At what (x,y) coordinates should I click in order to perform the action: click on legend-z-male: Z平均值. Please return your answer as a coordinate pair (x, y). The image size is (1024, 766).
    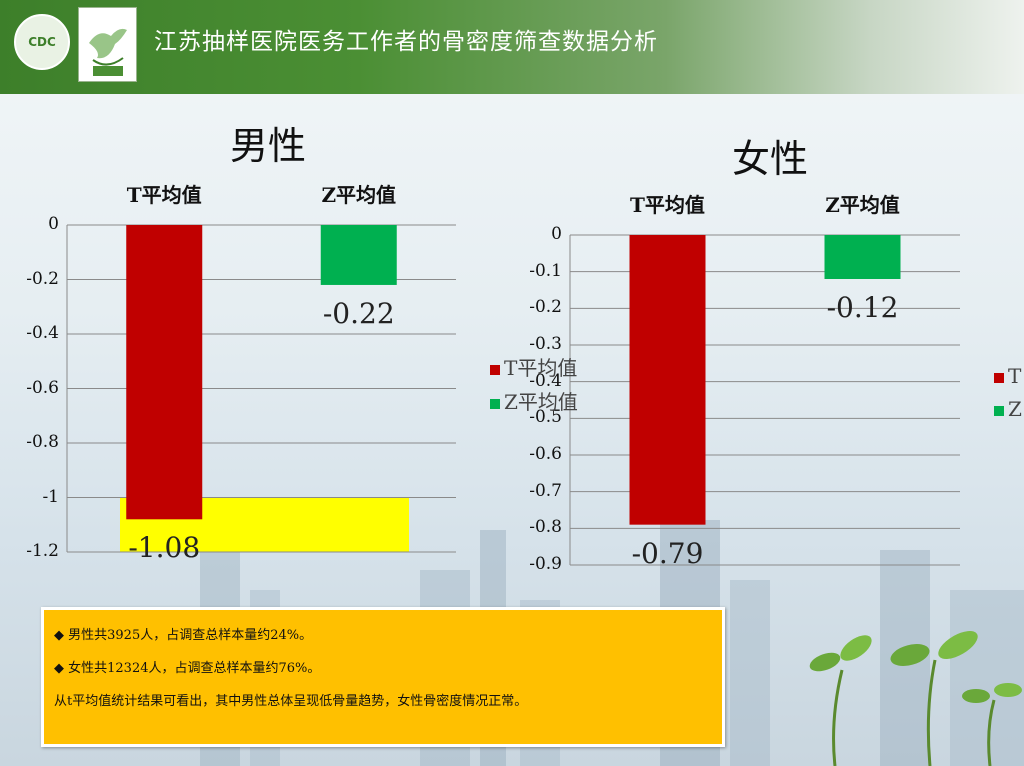
    Looking at the image, I should click on (534, 400).